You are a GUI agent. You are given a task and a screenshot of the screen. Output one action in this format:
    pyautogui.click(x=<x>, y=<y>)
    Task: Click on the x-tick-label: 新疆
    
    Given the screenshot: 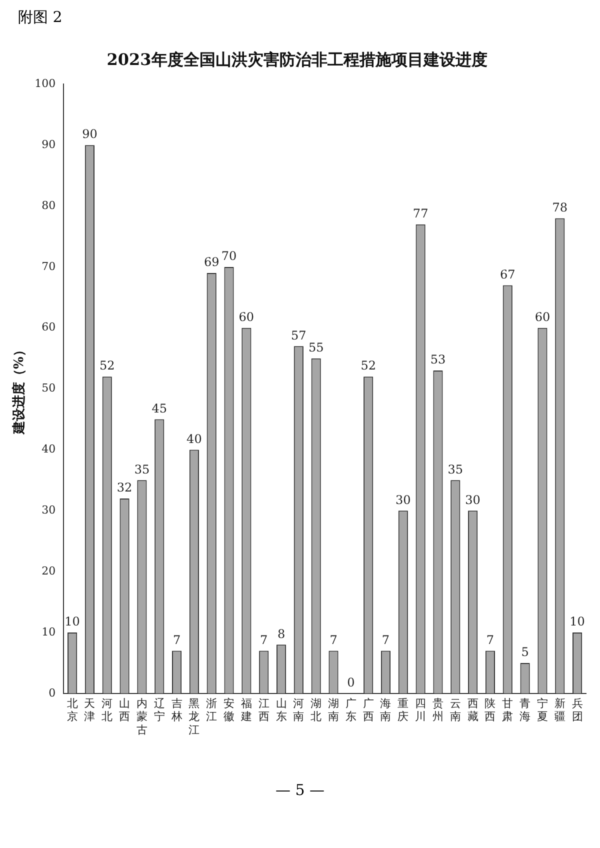 What is the action you would take?
    pyautogui.click(x=560, y=710)
    